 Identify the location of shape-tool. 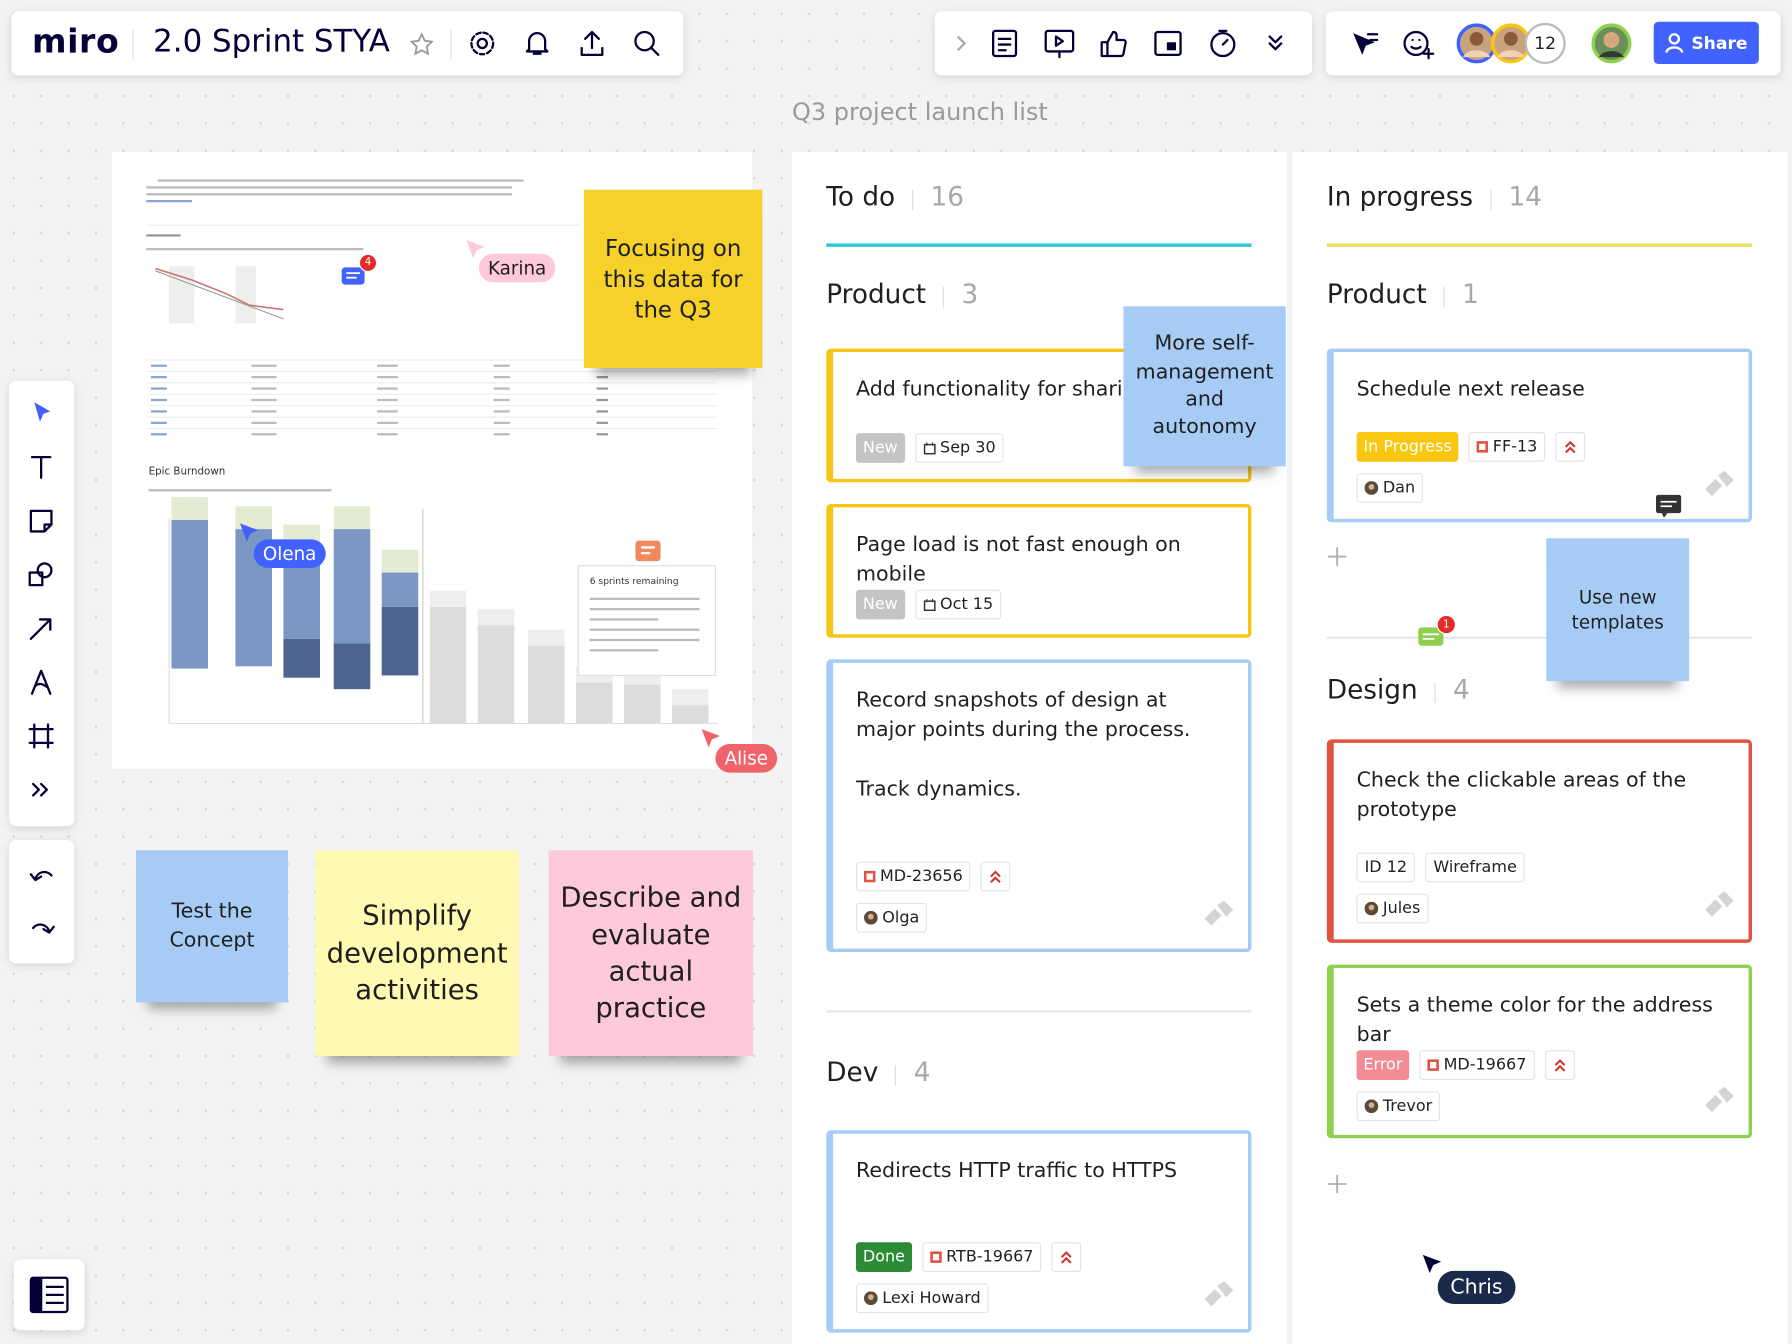
(41, 575).